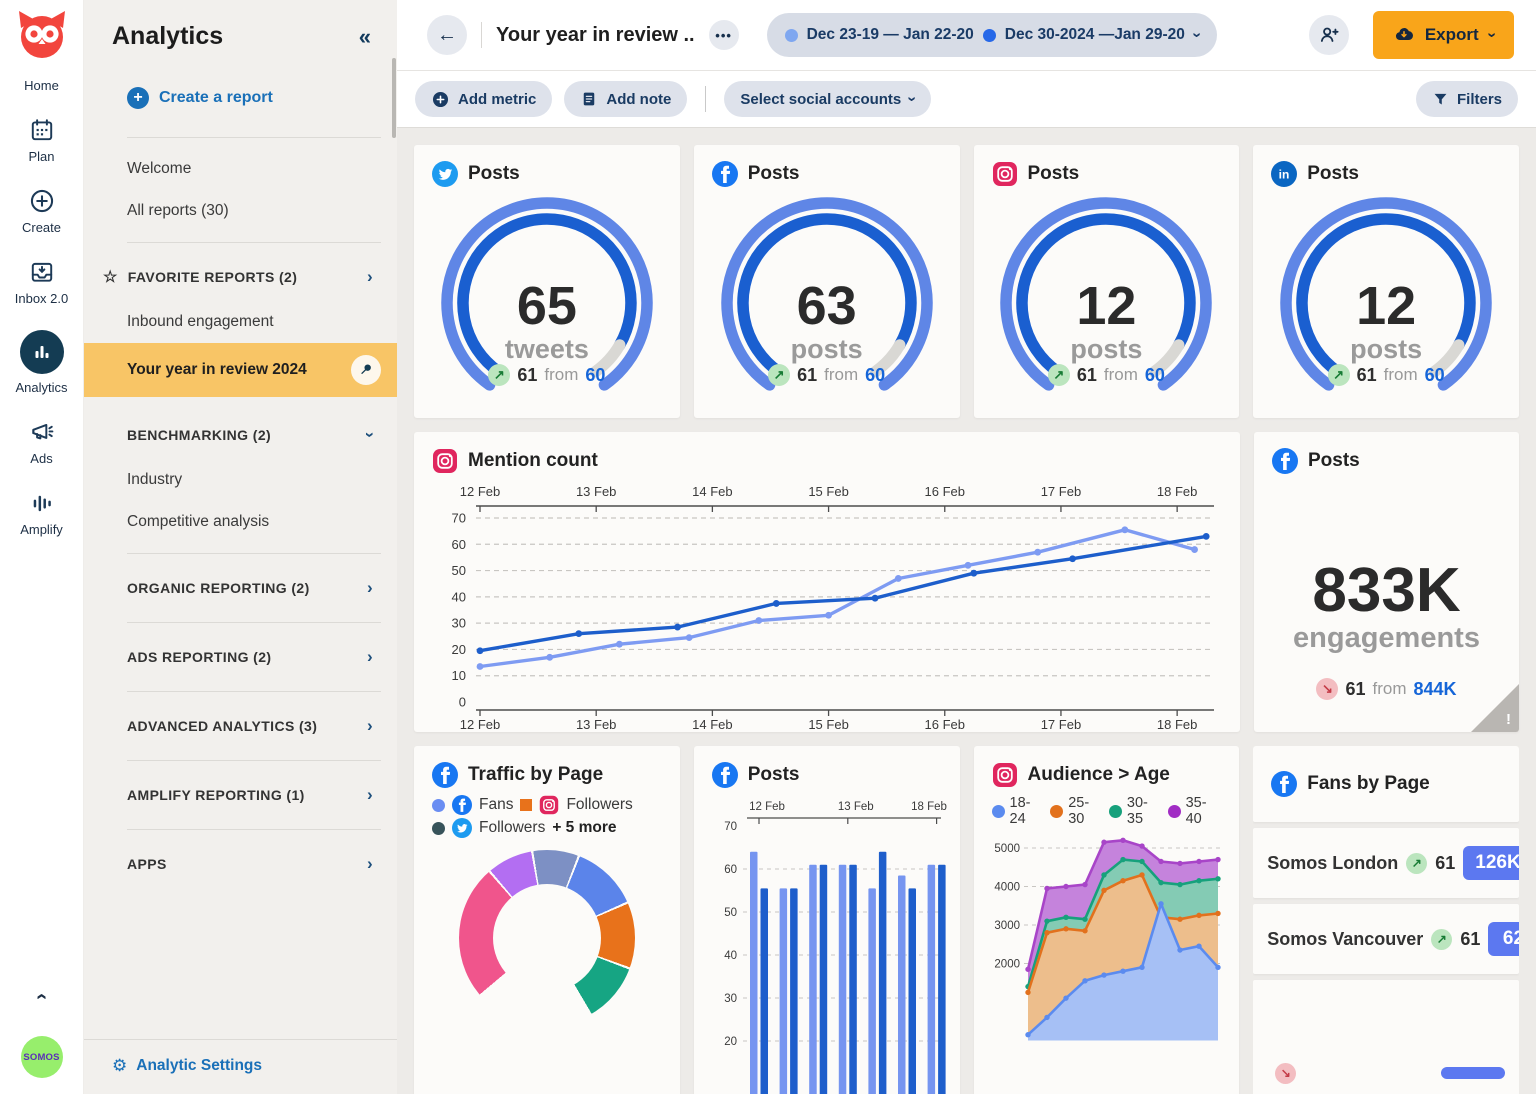 Image resolution: width=1536 pixels, height=1094 pixels. What do you see at coordinates (41, 211) in the screenshot?
I see `rail-item-create: Create` at bounding box center [41, 211].